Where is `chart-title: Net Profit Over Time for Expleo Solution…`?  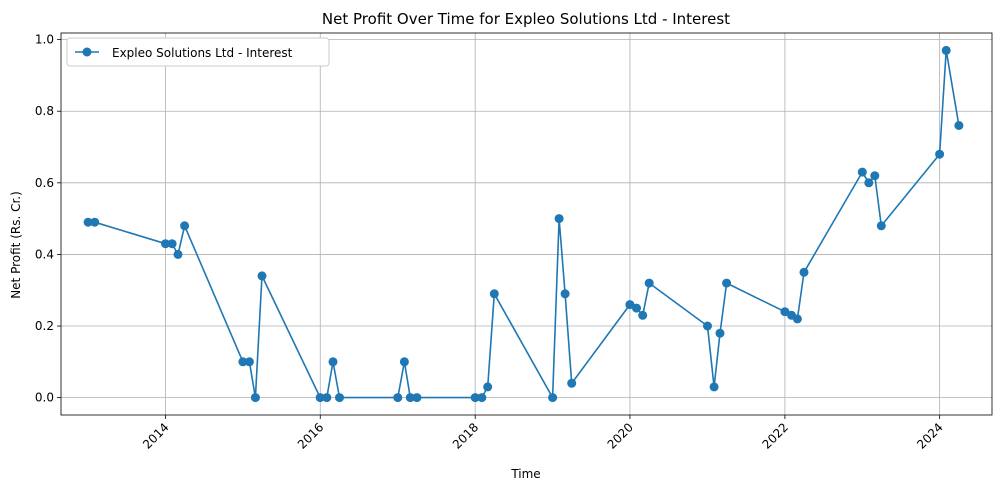
chart-title: Net Profit Over Time for Expleo Solution… is located at coordinates (526, 19).